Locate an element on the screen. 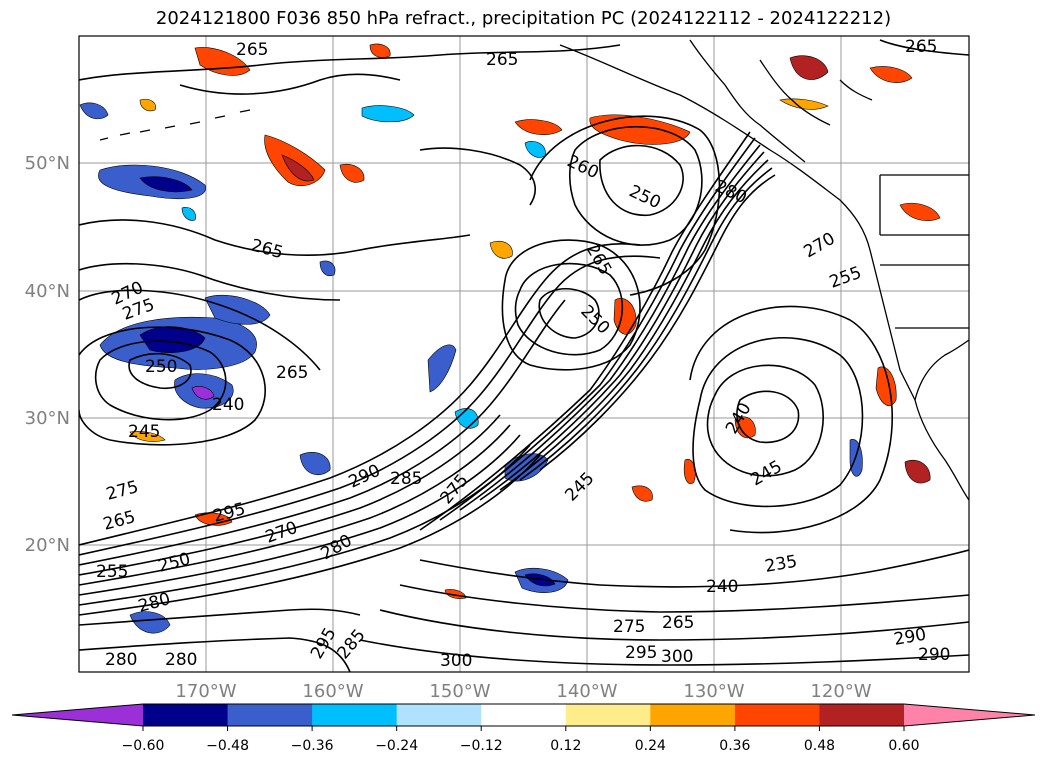 The image size is (1047, 765). colorbar-tick-label: 0.48 is located at coordinates (819, 746).